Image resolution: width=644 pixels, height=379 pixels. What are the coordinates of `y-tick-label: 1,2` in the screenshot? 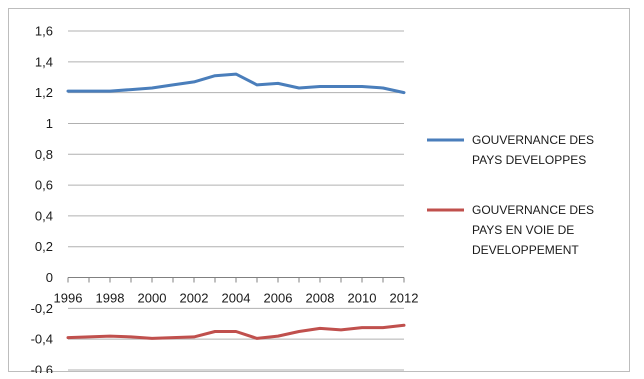 It's located at (44, 92).